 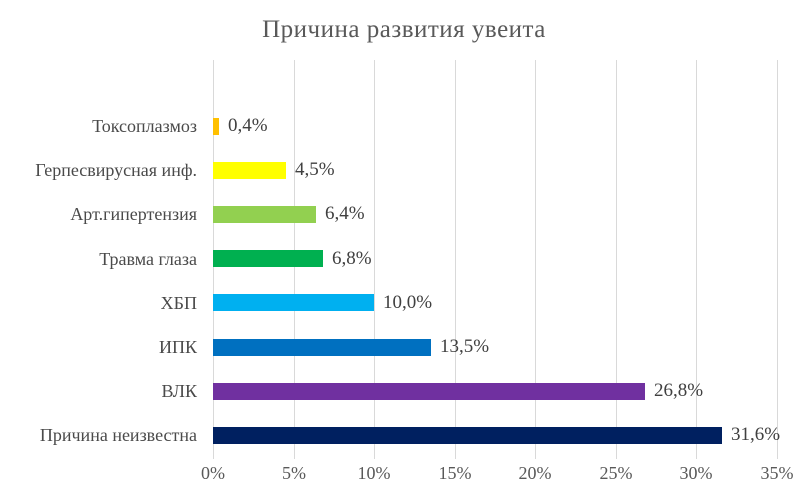 I want to click on category-label: Причина неизвестна, so click(x=118, y=435).